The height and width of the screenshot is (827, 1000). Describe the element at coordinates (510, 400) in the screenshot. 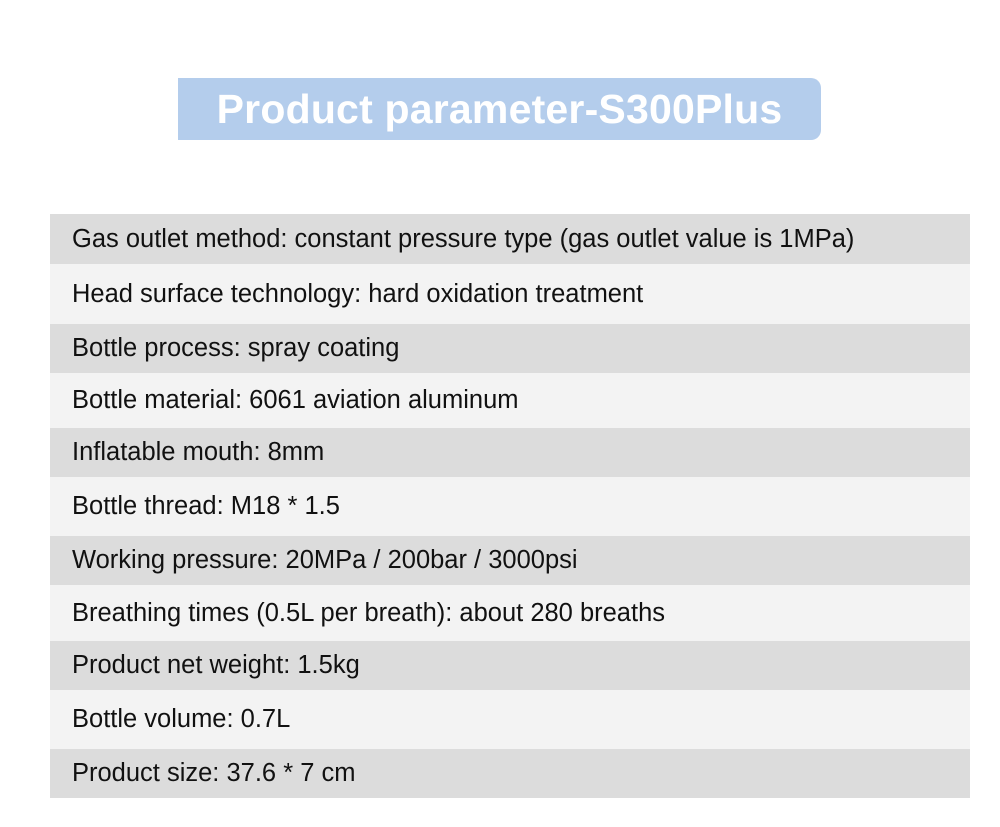

I see `parameter-row-bottle-material: Bottle material: 6061 aviation aluminum` at that location.